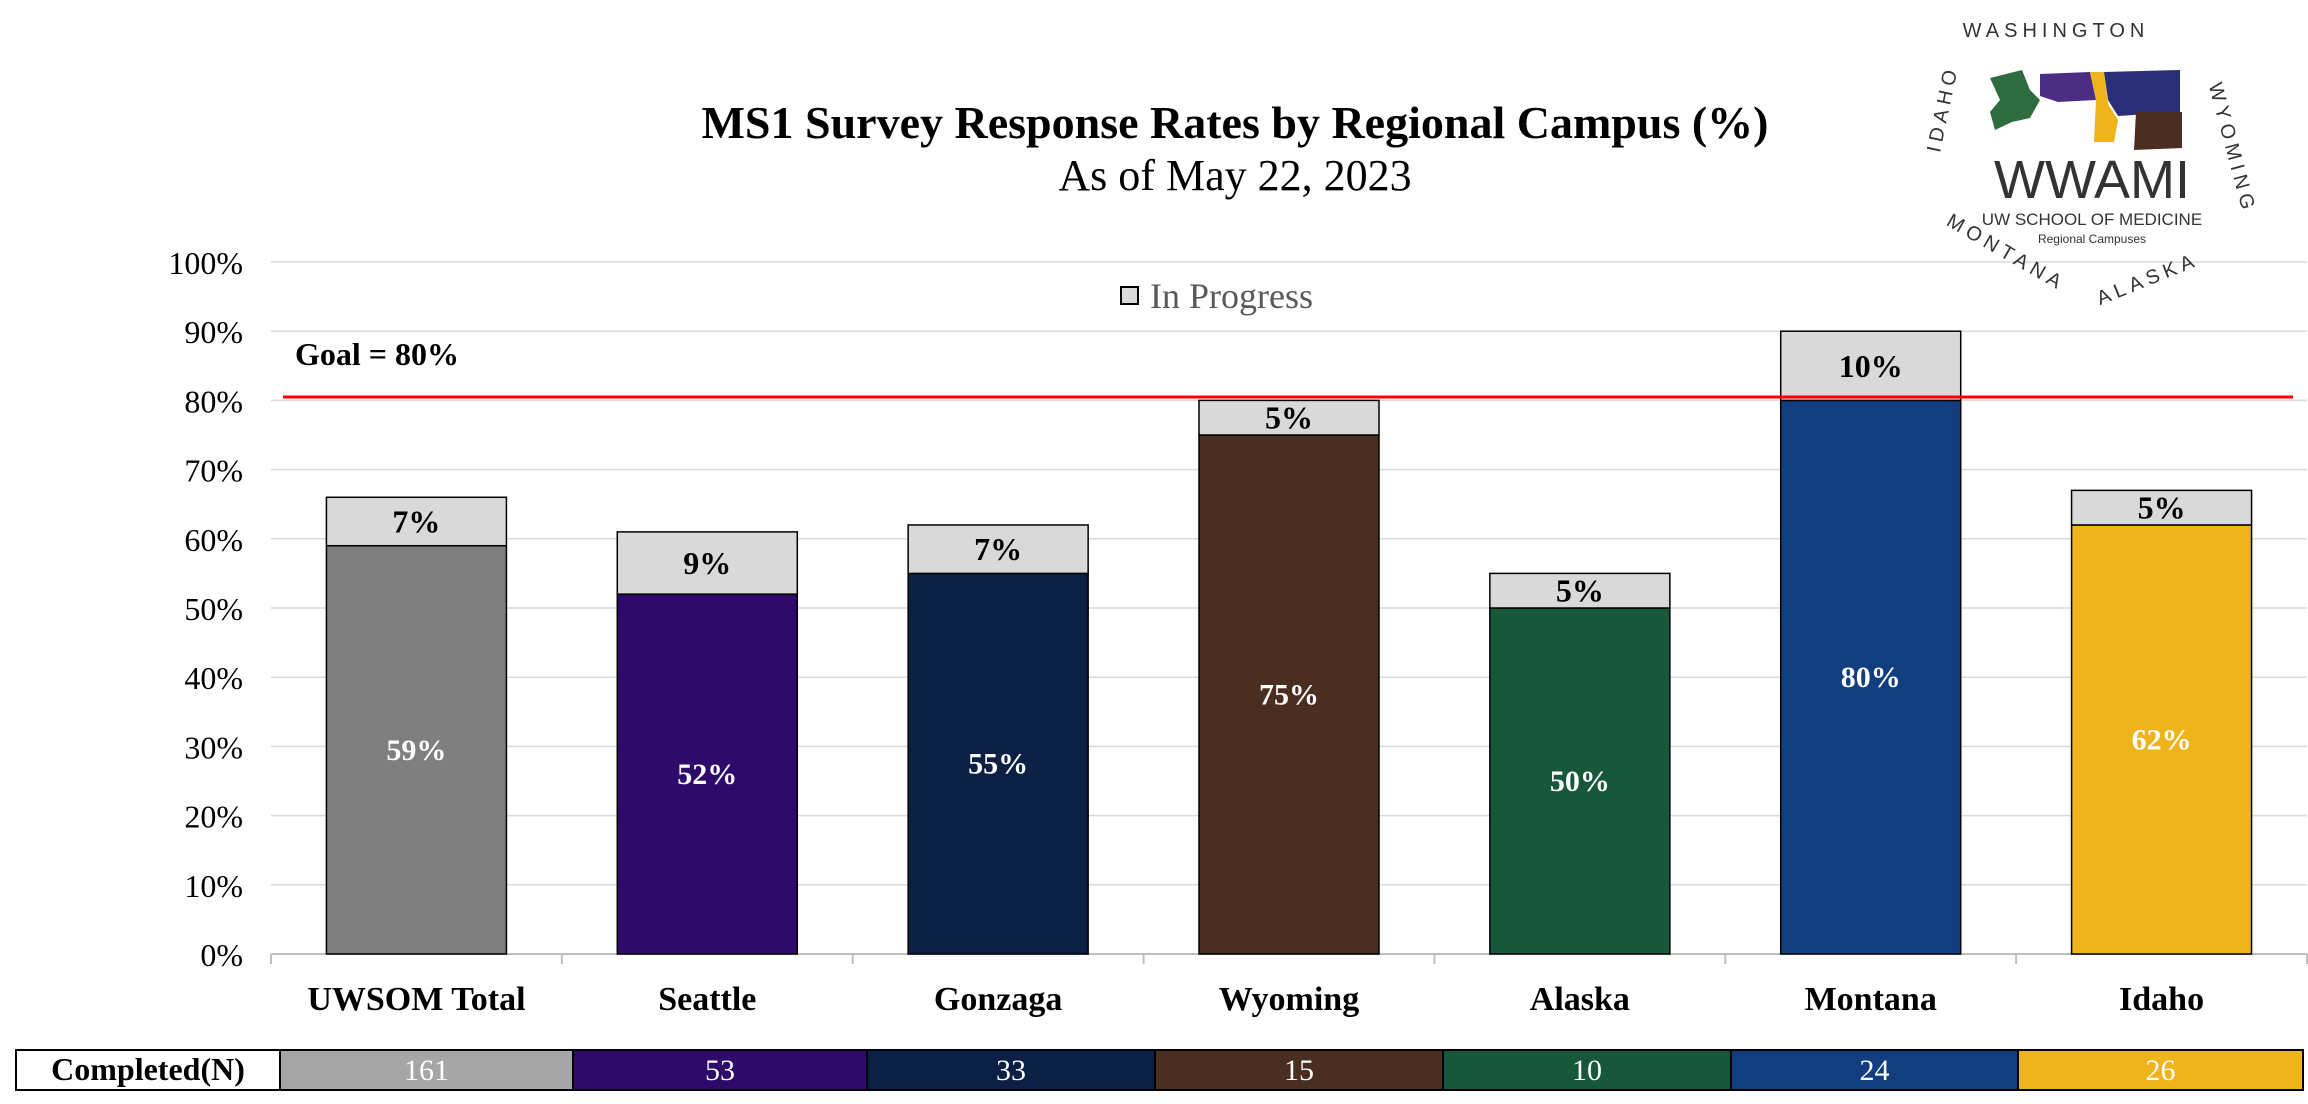 The width and height of the screenshot is (2308, 1104). I want to click on data-label-completed: 55%, so click(998, 764).